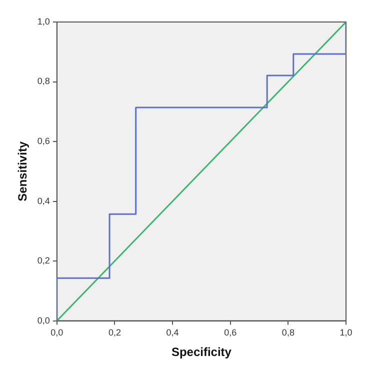 The image size is (378, 378). I want to click on y-tick-label: 0,2, so click(43, 261).